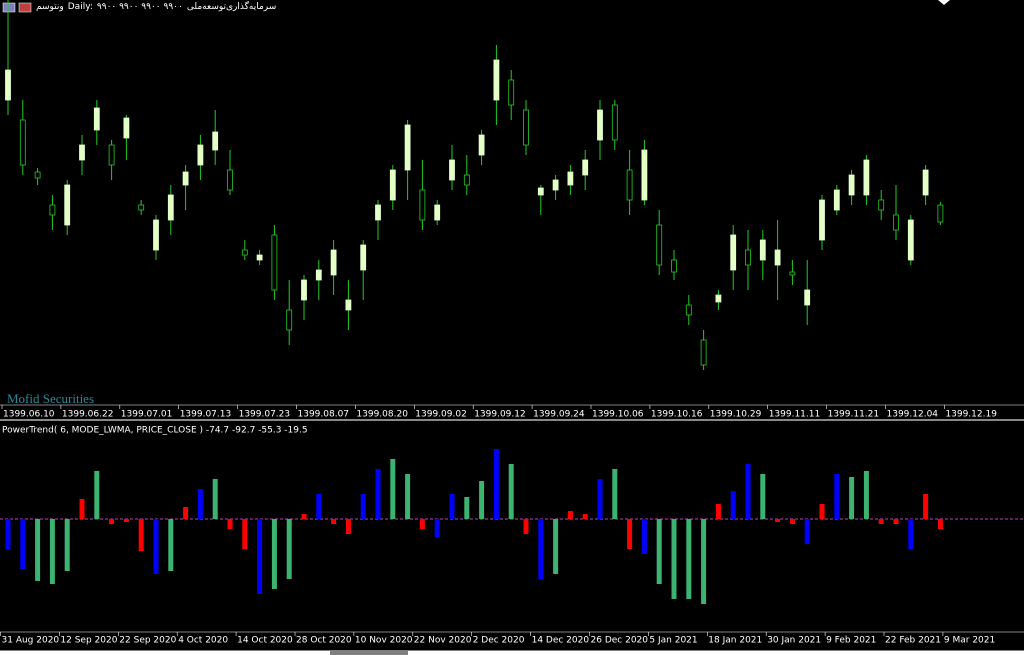 This screenshot has height=655, width=1024. I want to click on x-tick-label: 1399.06.10, so click(29, 415).